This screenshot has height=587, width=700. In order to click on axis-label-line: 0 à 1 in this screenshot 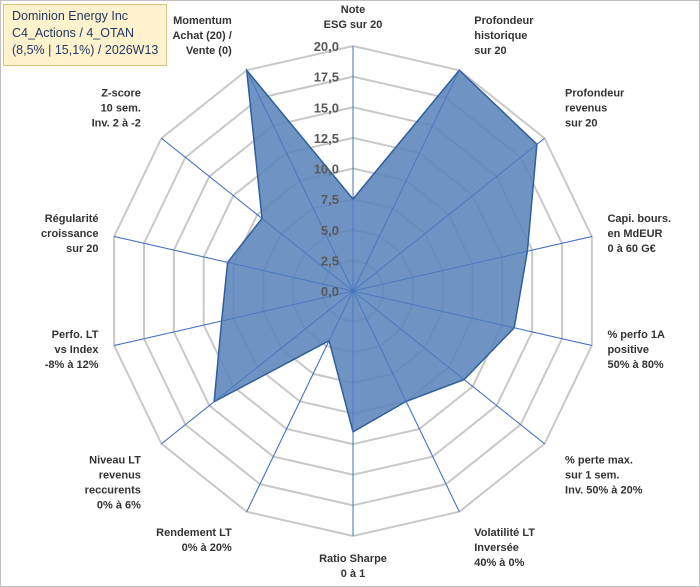, I will do `click(353, 574)`.